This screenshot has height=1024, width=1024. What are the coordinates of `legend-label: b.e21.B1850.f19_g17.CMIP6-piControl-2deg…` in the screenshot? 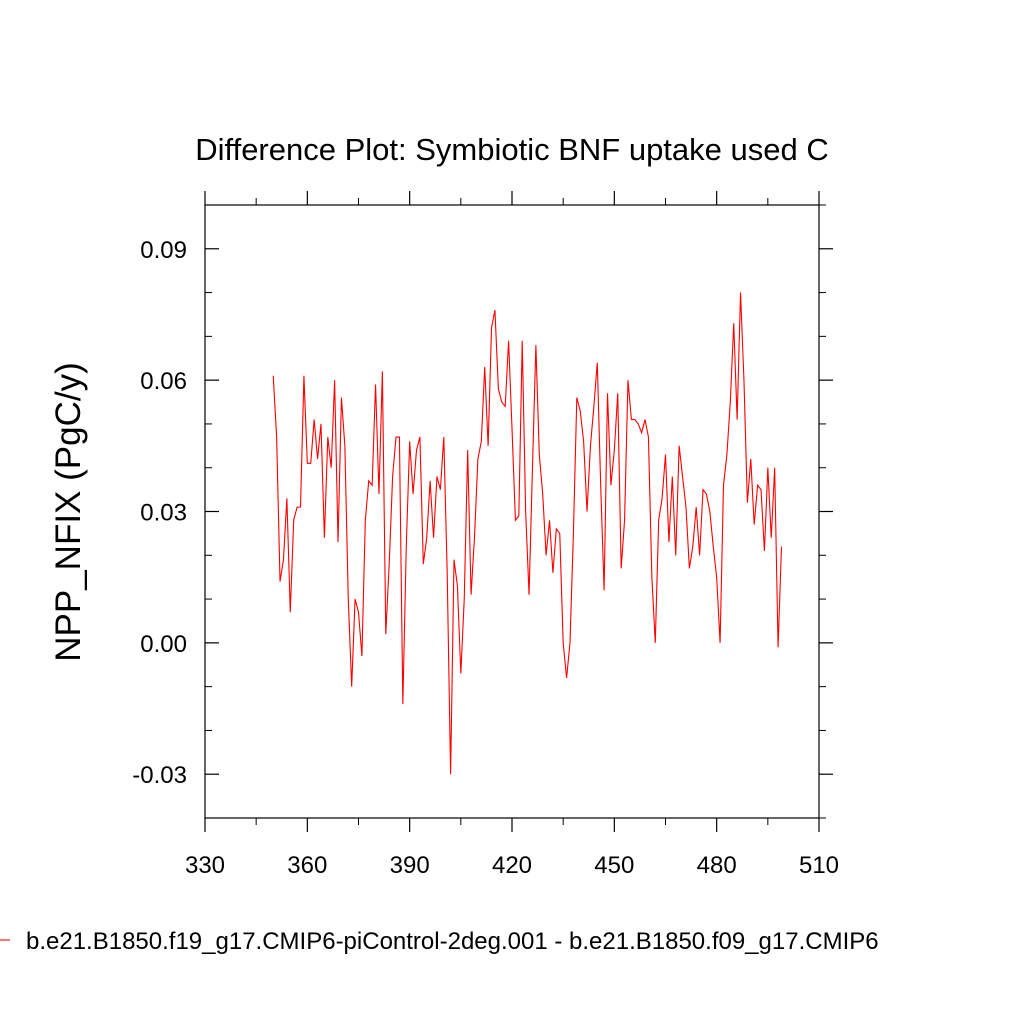 It's located at (452, 941).